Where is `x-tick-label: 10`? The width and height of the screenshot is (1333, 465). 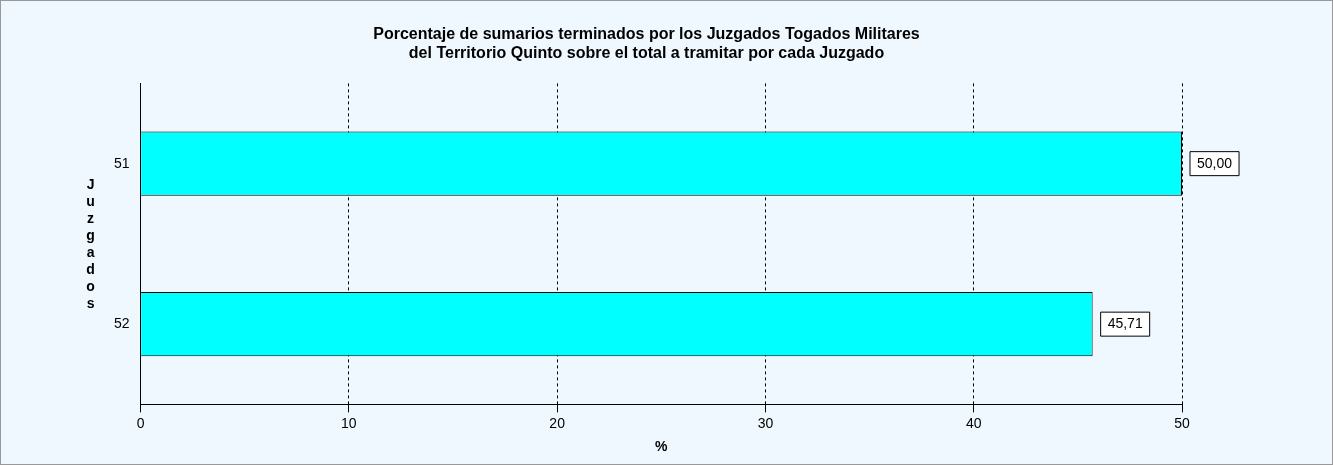
x-tick-label: 10 is located at coordinates (349, 422).